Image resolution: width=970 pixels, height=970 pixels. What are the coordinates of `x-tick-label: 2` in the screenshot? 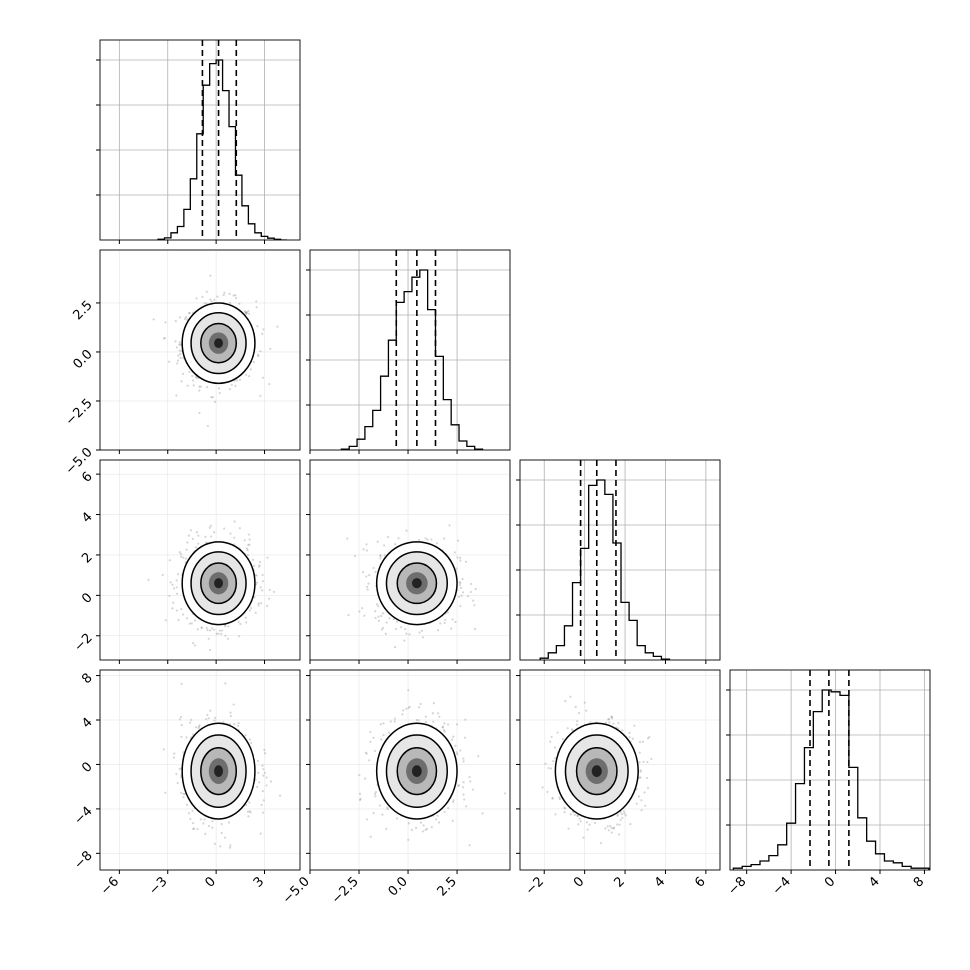 It's located at (619, 882).